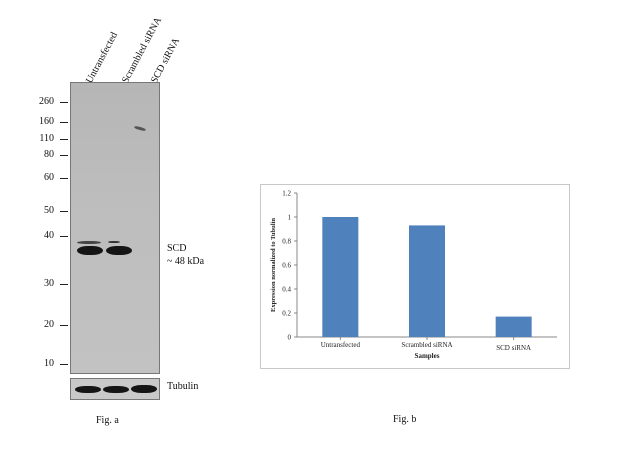 Image resolution: width=635 pixels, height=467 pixels. I want to click on x-tick-label: Scrambled siRNA, so click(426, 345).